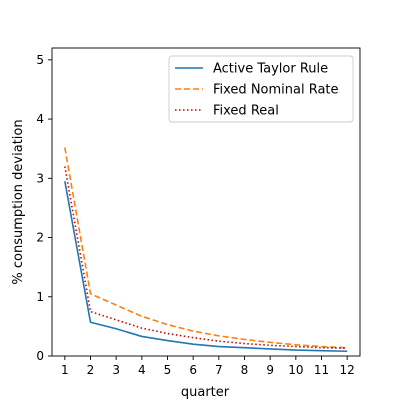  What do you see at coordinates (205, 392) in the screenshot?
I see `x-axis-label: quarter` at bounding box center [205, 392].